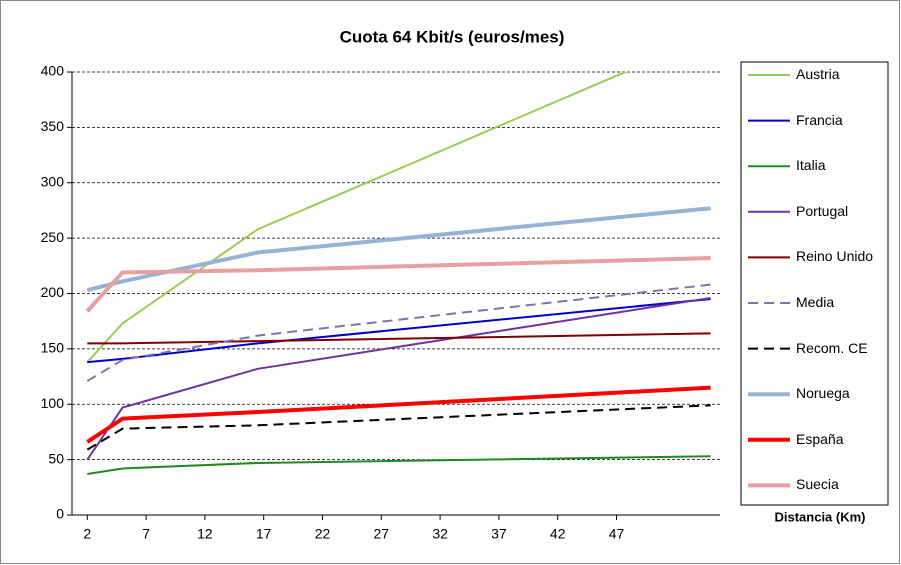 The width and height of the screenshot is (901, 565). Describe the element at coordinates (440, 534) in the screenshot. I see `x-tick-label: 32` at that location.